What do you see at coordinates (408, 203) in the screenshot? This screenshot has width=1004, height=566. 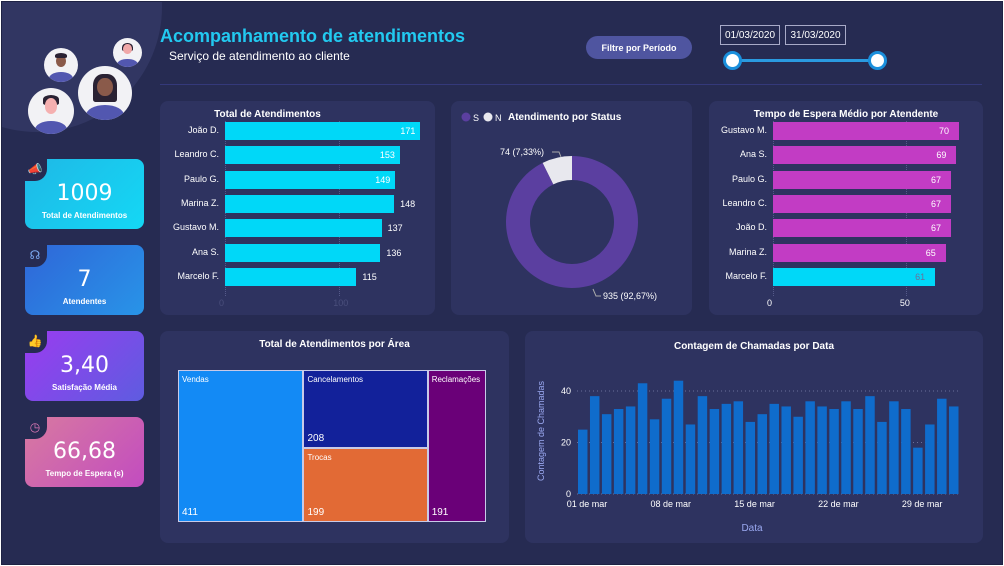 I see `bar-value-label: 148` at bounding box center [408, 203].